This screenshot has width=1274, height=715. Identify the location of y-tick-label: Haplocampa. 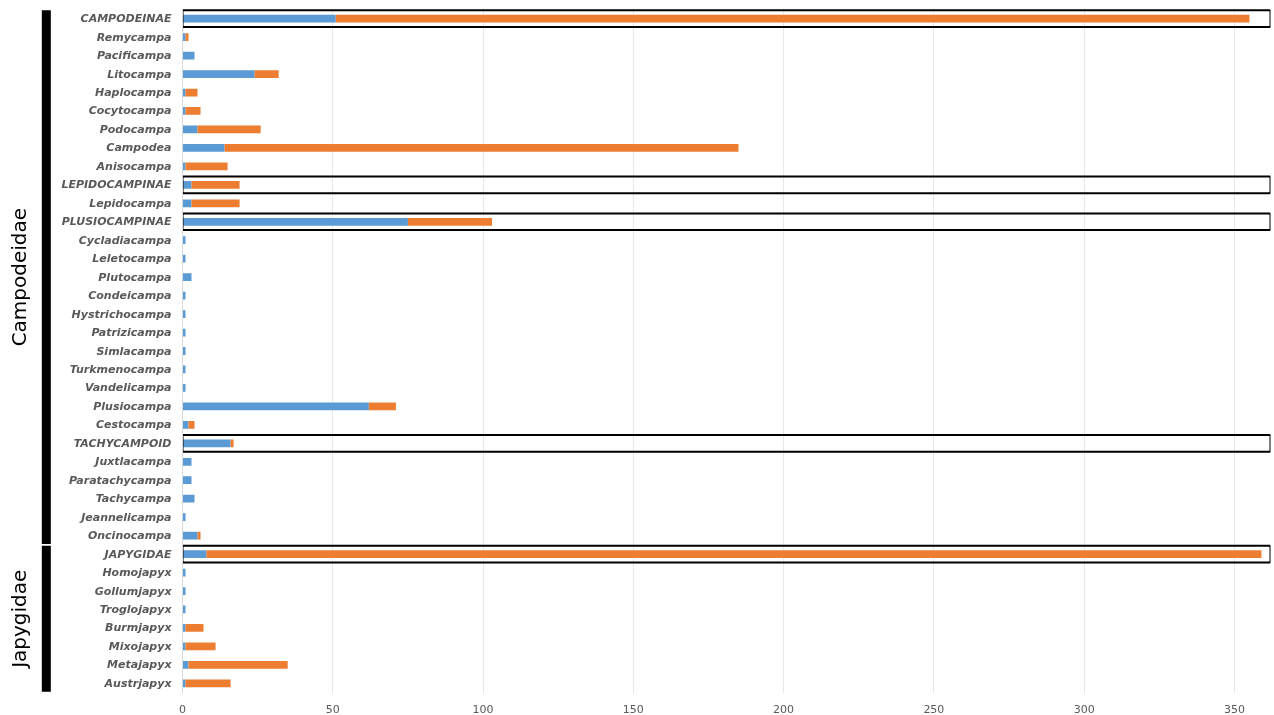
(133, 93).